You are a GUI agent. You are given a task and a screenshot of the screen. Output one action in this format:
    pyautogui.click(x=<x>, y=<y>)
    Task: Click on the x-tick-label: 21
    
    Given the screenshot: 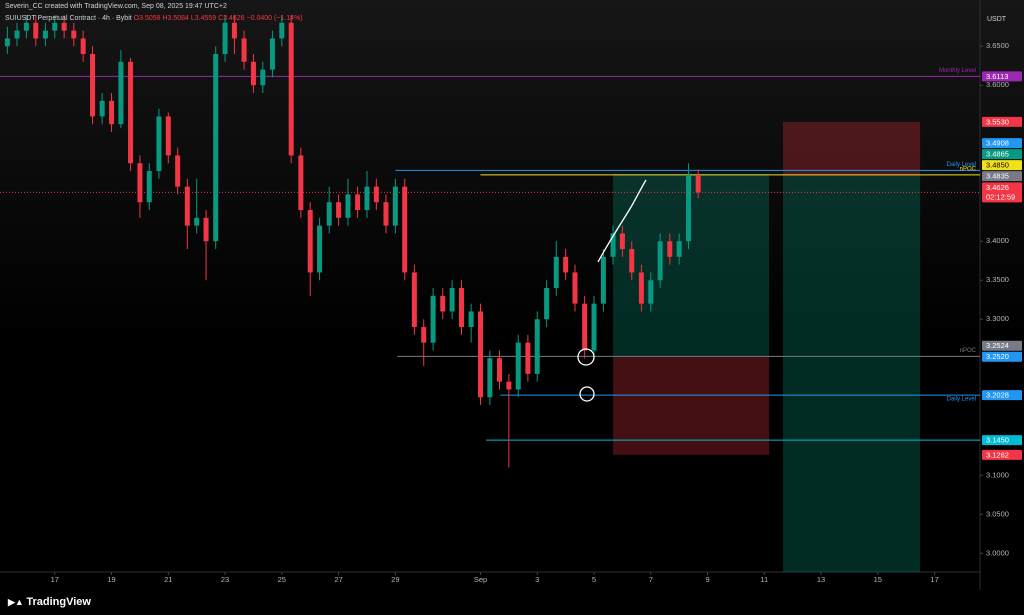 What is the action you would take?
    pyautogui.click(x=168, y=579)
    